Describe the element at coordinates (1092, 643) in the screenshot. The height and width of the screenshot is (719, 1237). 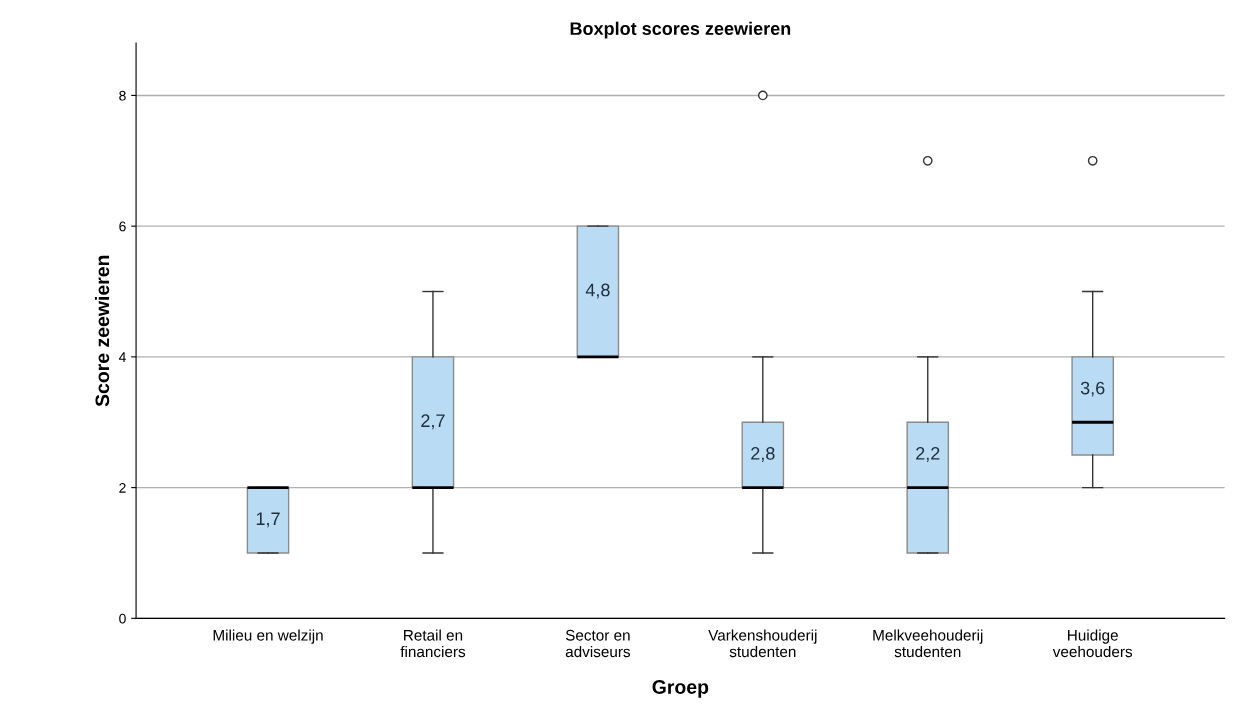
I see `x-tick-label: Huidige veehouders` at that location.